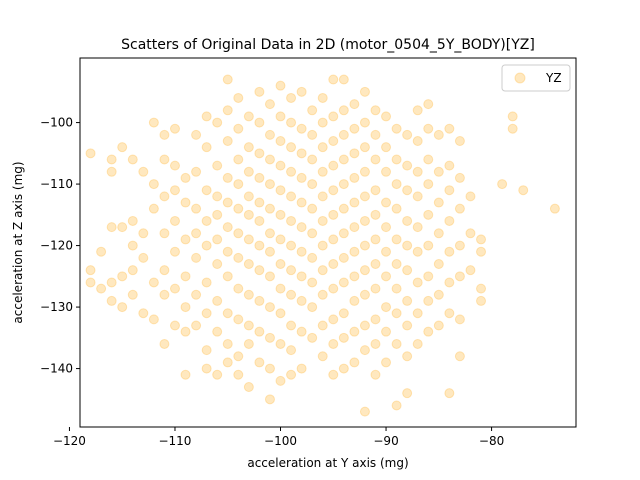 Image resolution: width=640 pixels, height=480 pixels. I want to click on legend-label: YZ, so click(553, 78).